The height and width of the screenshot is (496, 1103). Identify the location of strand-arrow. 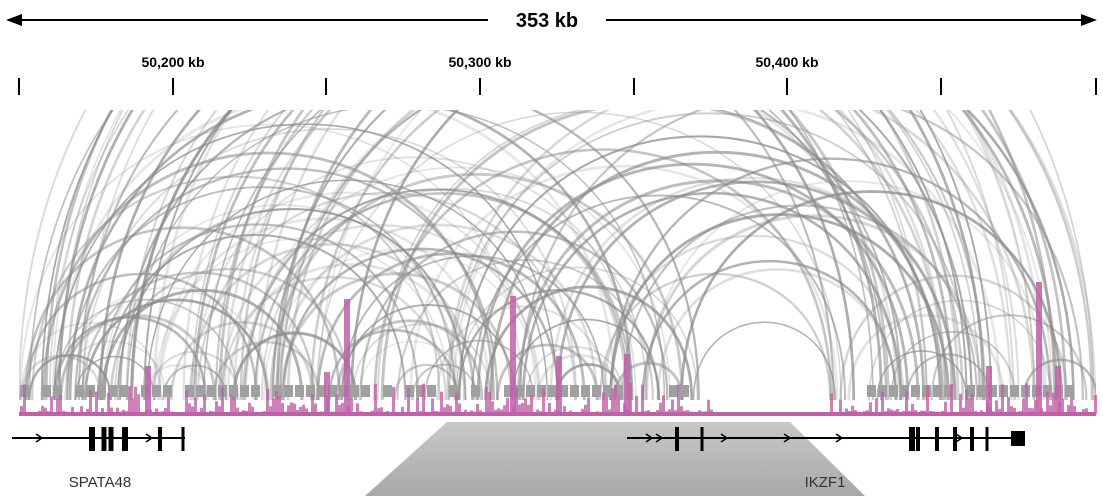
(787, 438).